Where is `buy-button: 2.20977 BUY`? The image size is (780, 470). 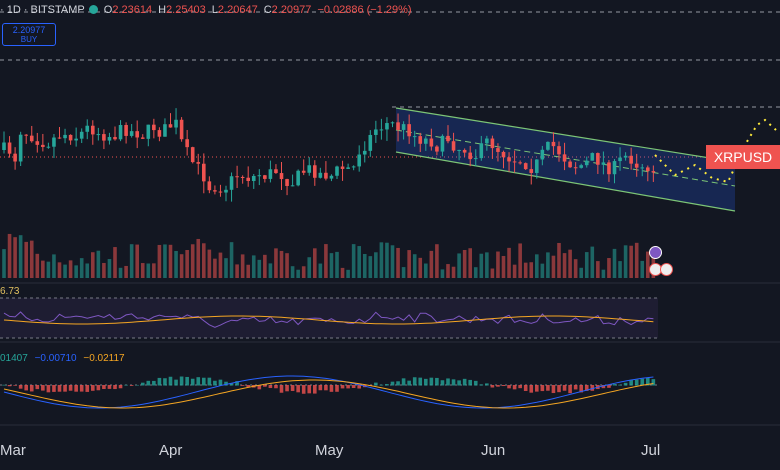 buy-button: 2.20977 BUY is located at coordinates (29, 34).